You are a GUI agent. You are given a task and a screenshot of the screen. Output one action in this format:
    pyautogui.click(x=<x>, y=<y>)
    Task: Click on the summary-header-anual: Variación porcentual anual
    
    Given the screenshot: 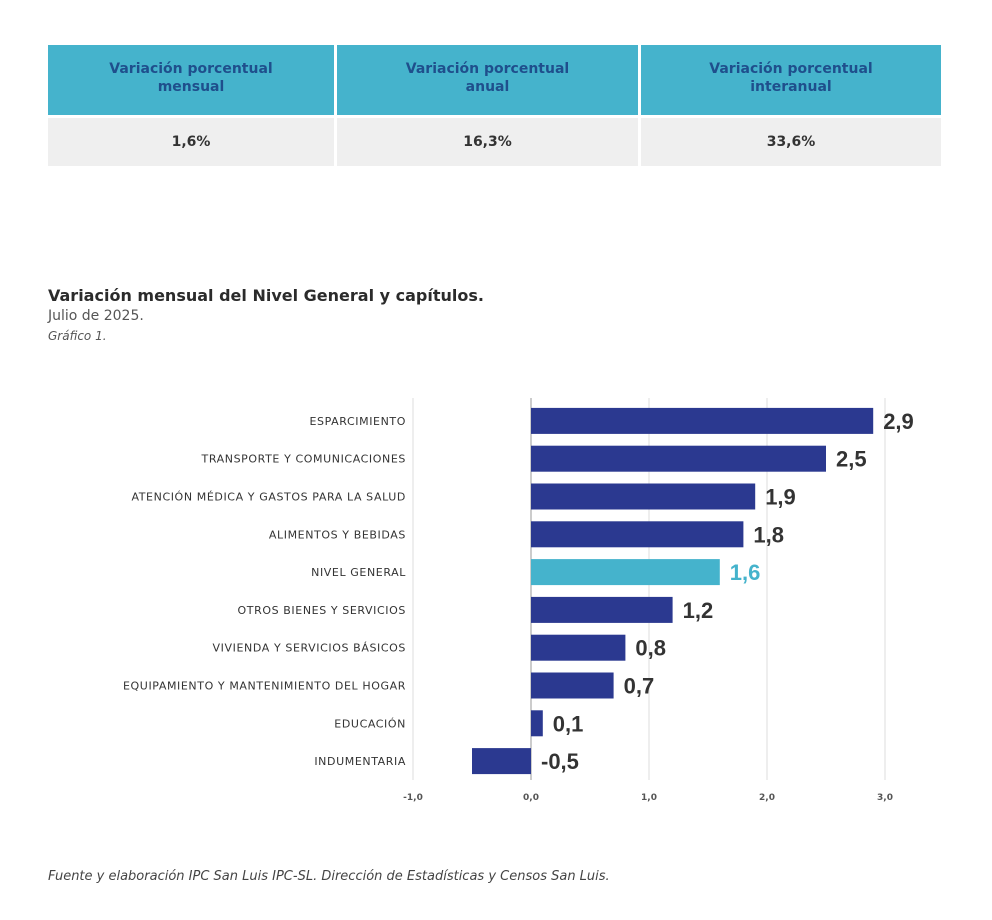 What is the action you would take?
    pyautogui.click(x=487, y=80)
    